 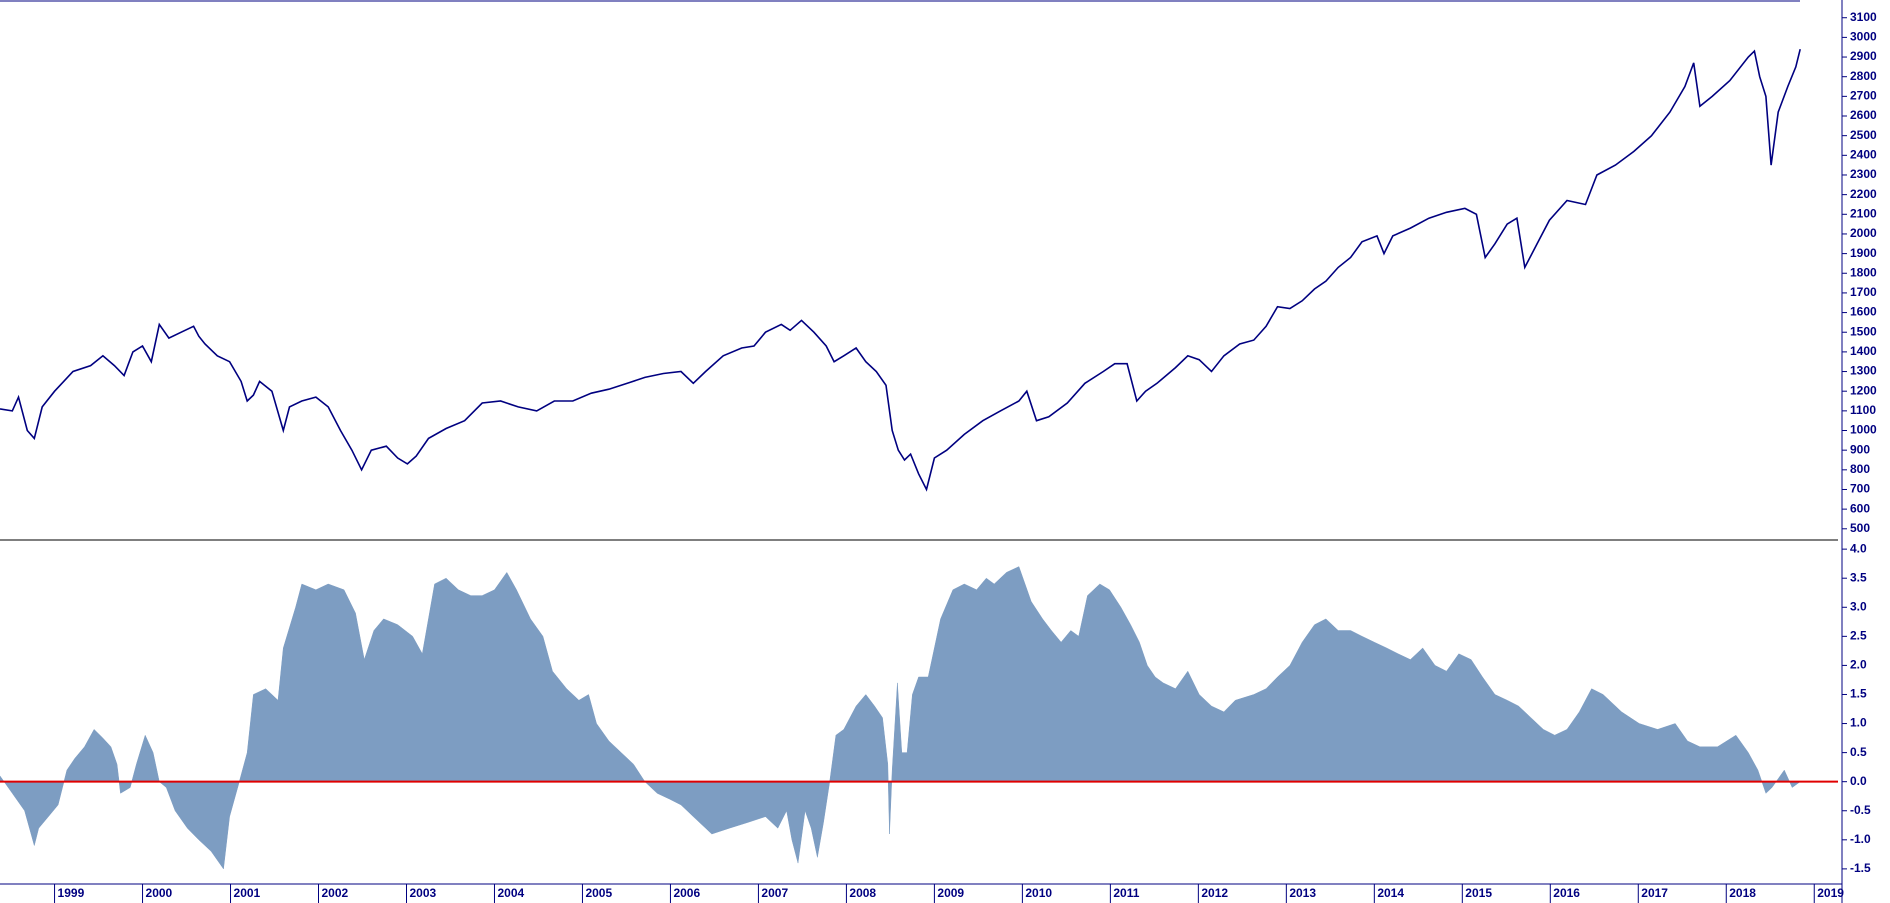 I want to click on x-tick-label: 2014, so click(x=1390, y=893).